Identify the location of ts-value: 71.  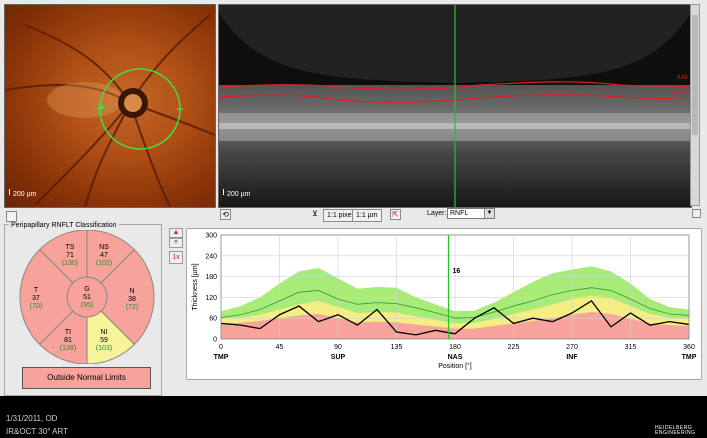
(70, 255).